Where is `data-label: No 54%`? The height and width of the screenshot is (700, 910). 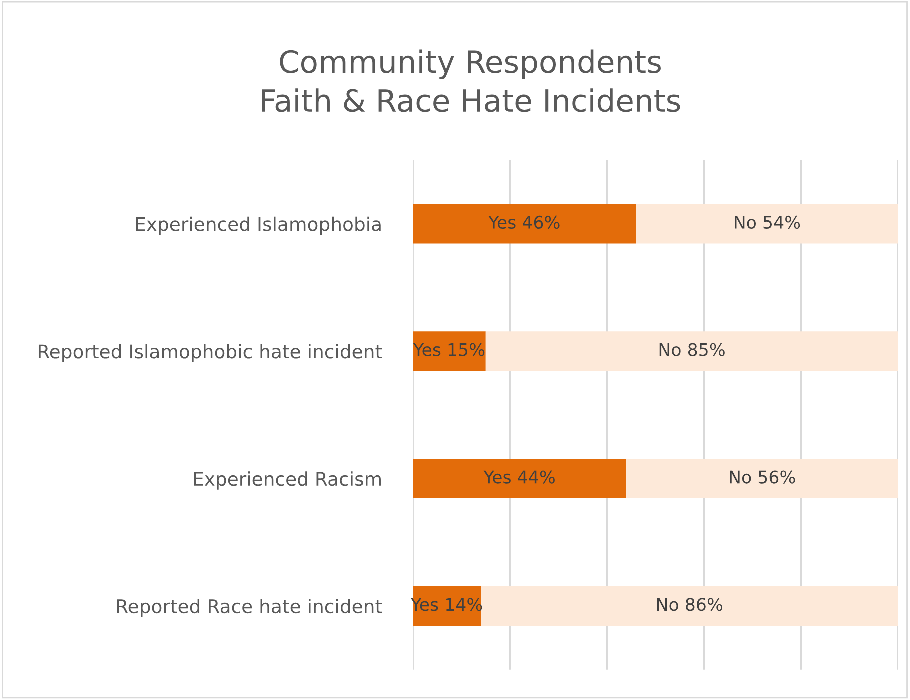
data-label: No 54% is located at coordinates (767, 223).